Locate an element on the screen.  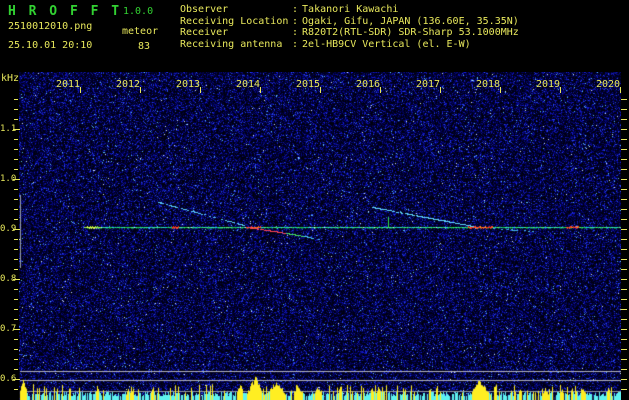
x-axis-label: 2018 is located at coordinates (488, 84).